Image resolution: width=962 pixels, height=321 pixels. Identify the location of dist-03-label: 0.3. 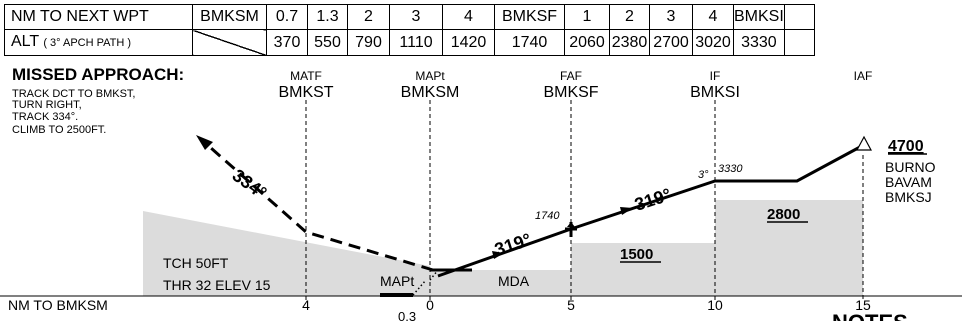
(407, 315).